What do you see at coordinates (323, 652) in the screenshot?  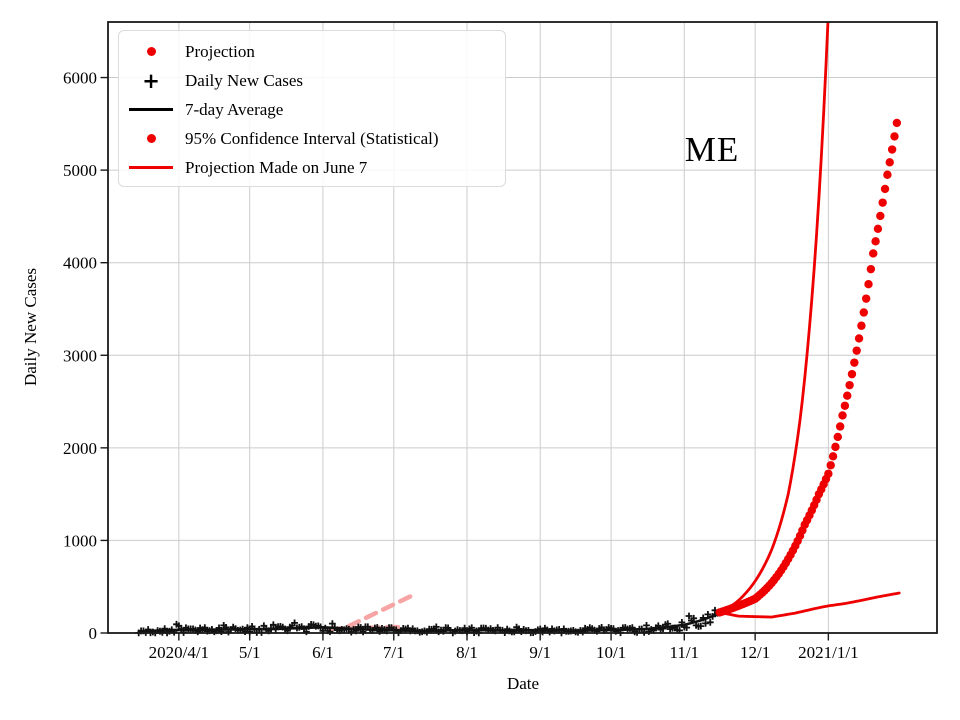 I see `x-tick-label: 6/1` at bounding box center [323, 652].